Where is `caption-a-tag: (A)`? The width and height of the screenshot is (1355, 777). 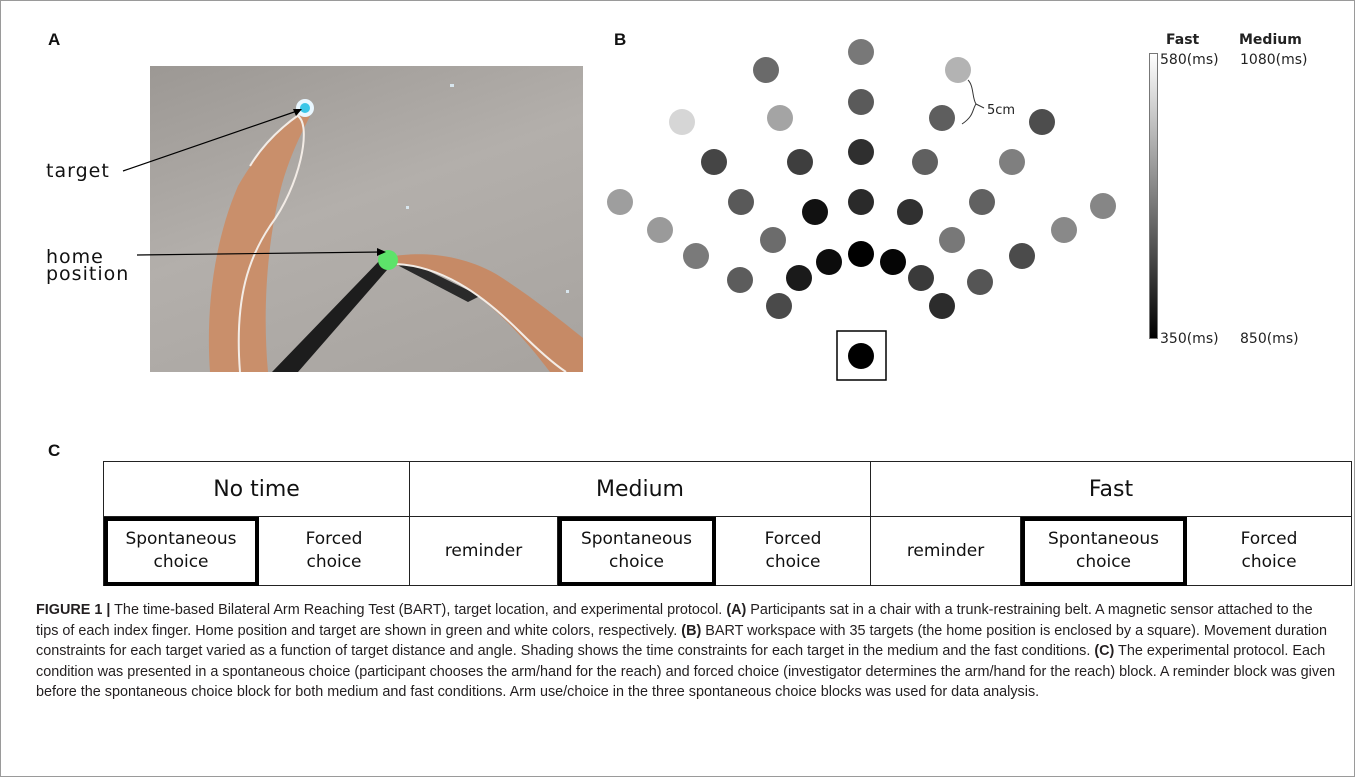 caption-a-tag: (A) is located at coordinates (736, 610).